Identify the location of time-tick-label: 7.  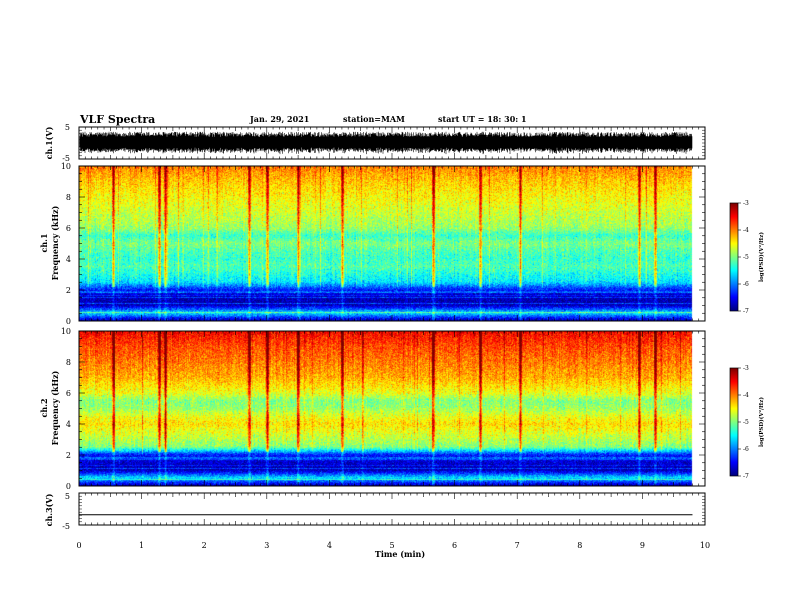
(517, 545).